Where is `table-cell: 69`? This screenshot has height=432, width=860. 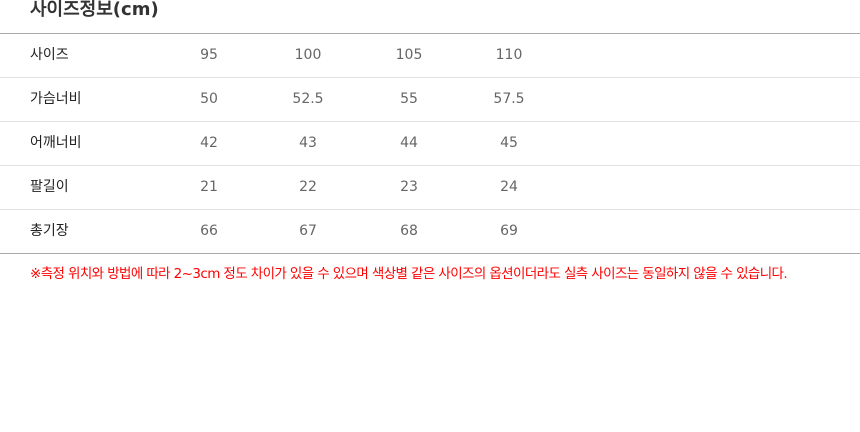
table-cell: 69 is located at coordinates (509, 231).